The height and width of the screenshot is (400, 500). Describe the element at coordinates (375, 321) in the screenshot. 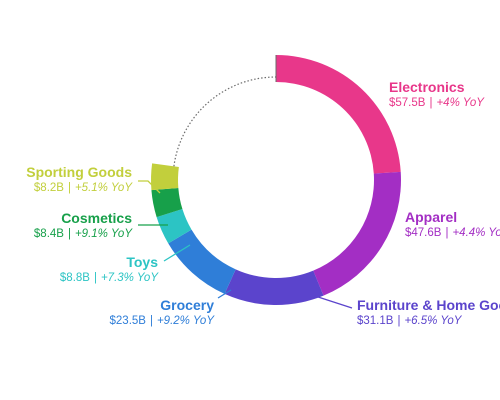

I see `segment-value: $31.1B` at that location.